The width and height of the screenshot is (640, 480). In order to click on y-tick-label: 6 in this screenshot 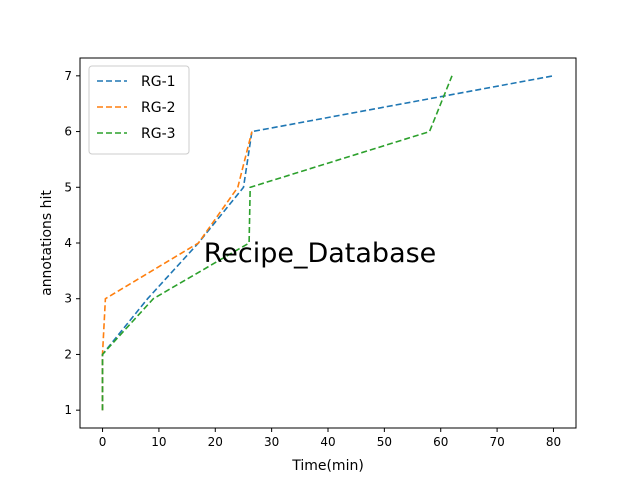, I will do `click(68, 132)`.